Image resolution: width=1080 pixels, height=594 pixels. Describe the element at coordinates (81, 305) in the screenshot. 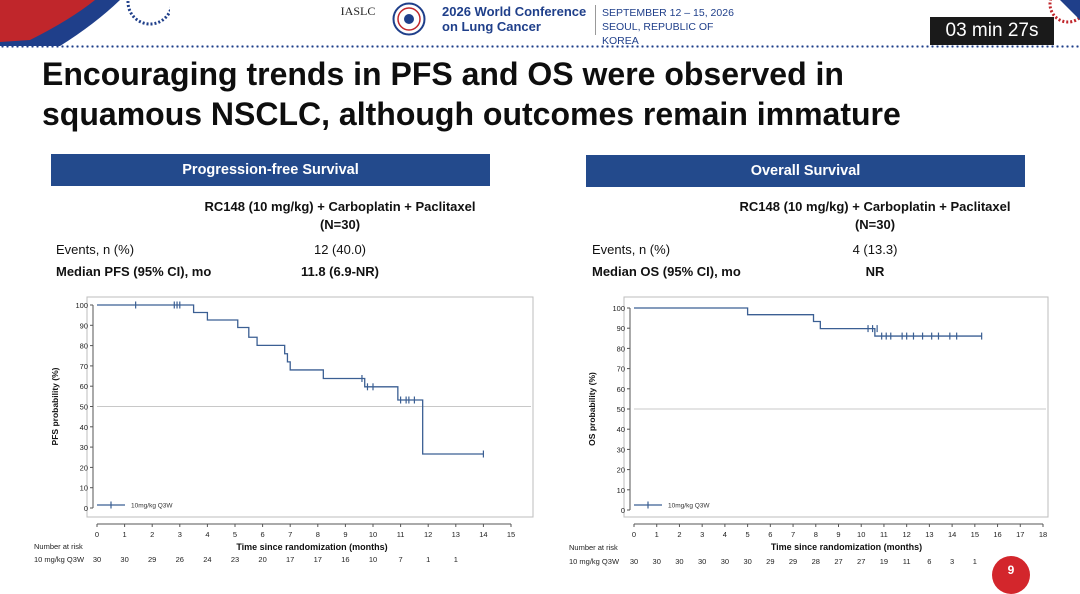

I see `pfs-y-tick-label: 100` at that location.